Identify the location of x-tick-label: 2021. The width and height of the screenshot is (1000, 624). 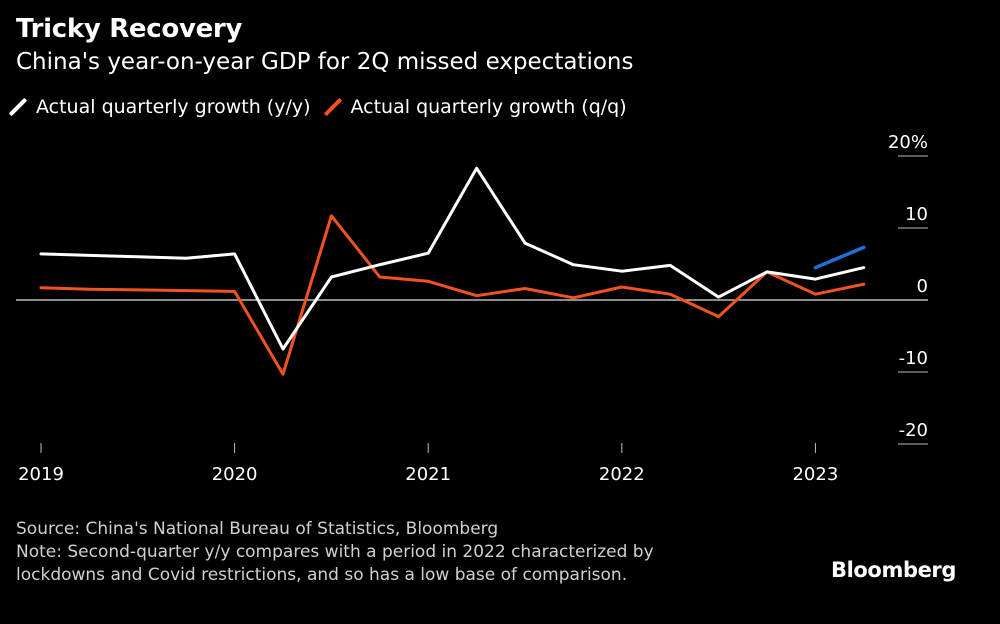
(428, 474).